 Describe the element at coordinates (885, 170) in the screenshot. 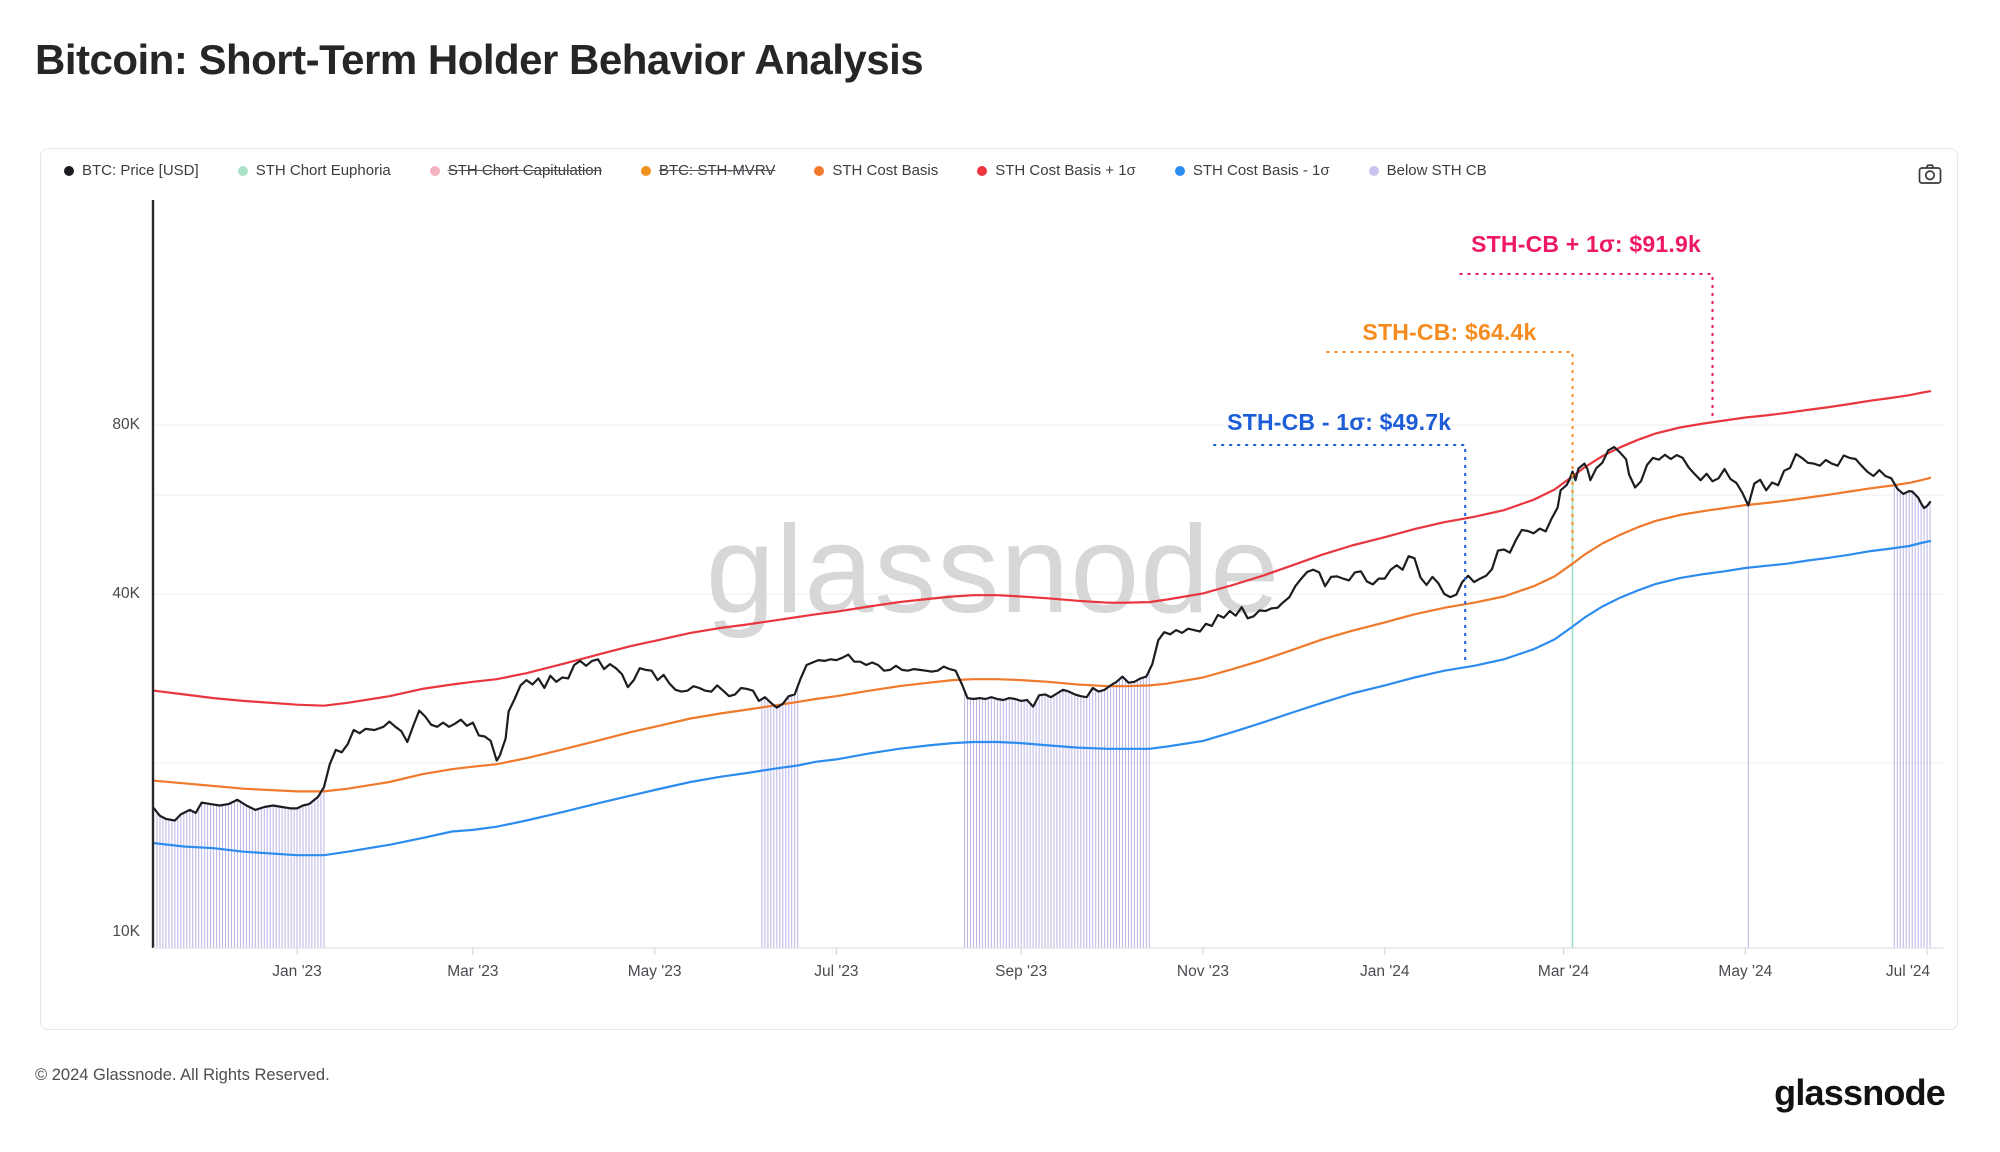

I see `legend-item-label: STH Cost Basis` at that location.